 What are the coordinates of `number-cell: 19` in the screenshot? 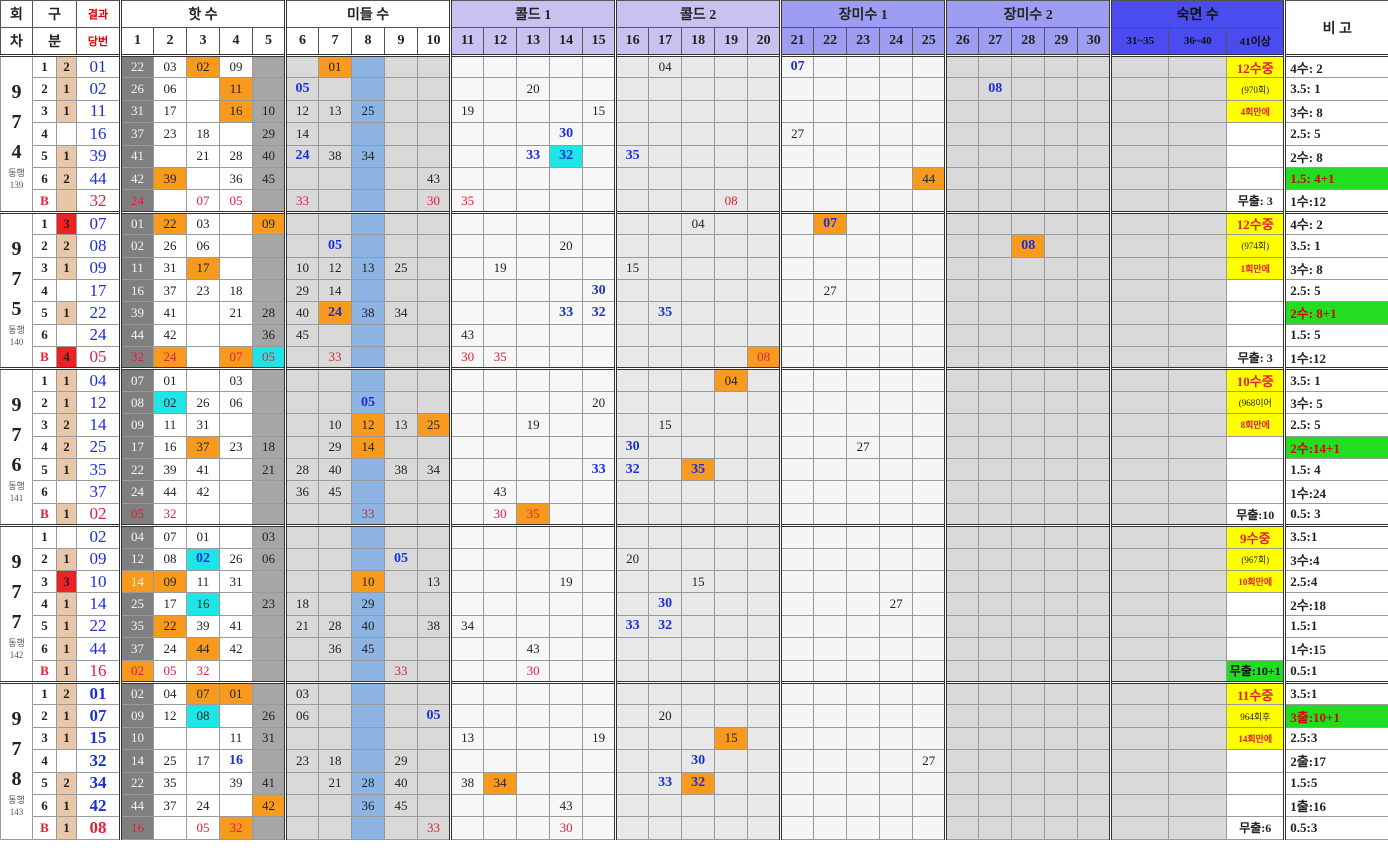 It's located at (566, 581).